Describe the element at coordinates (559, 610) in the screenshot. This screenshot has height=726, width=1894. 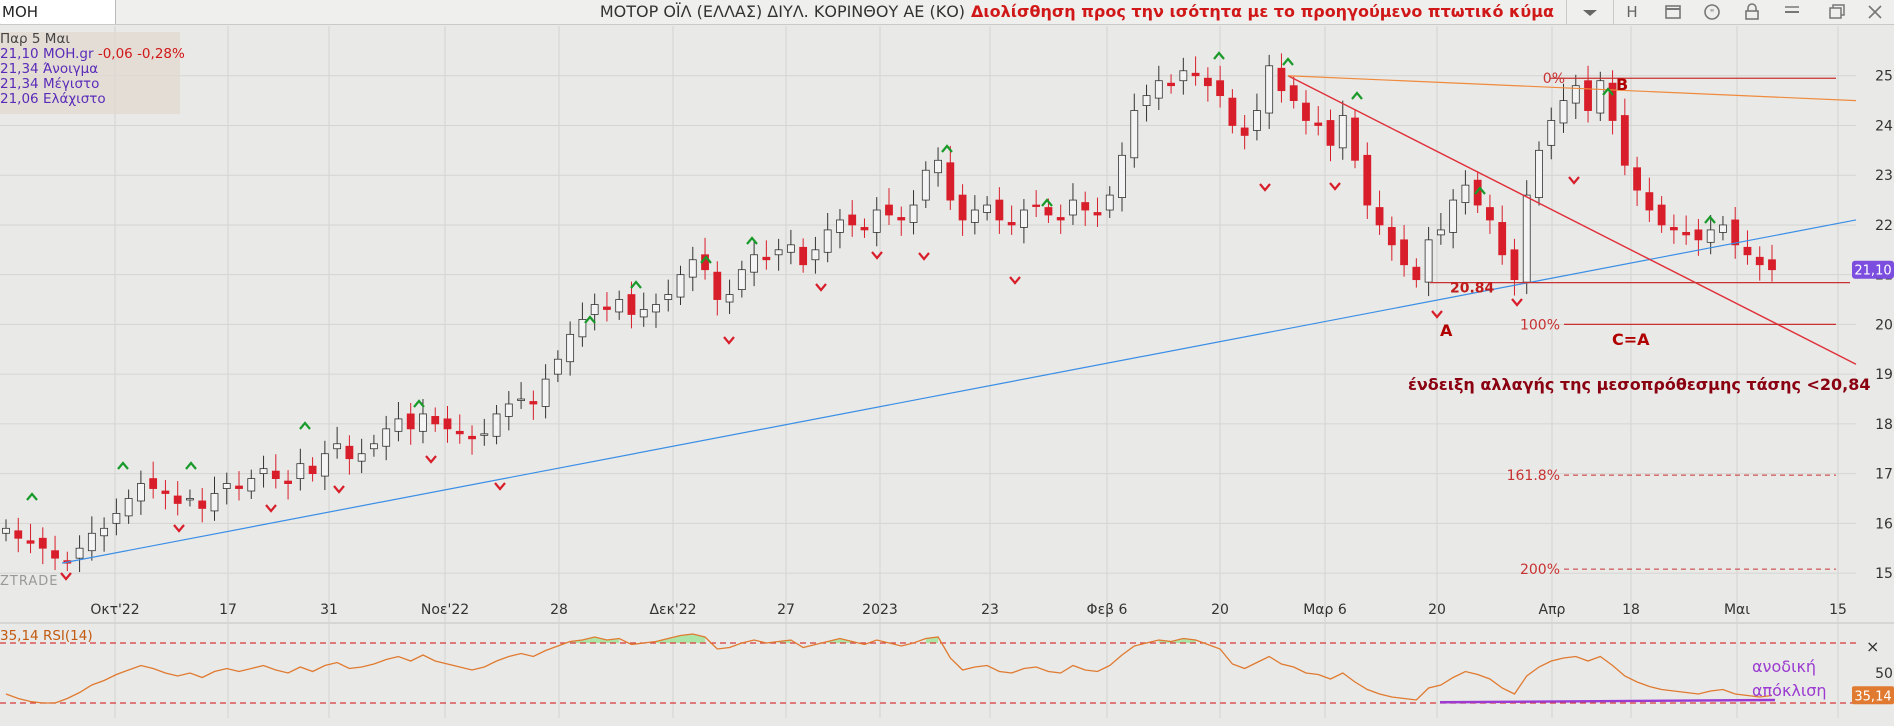
I see `x-tick-label: 28` at that location.